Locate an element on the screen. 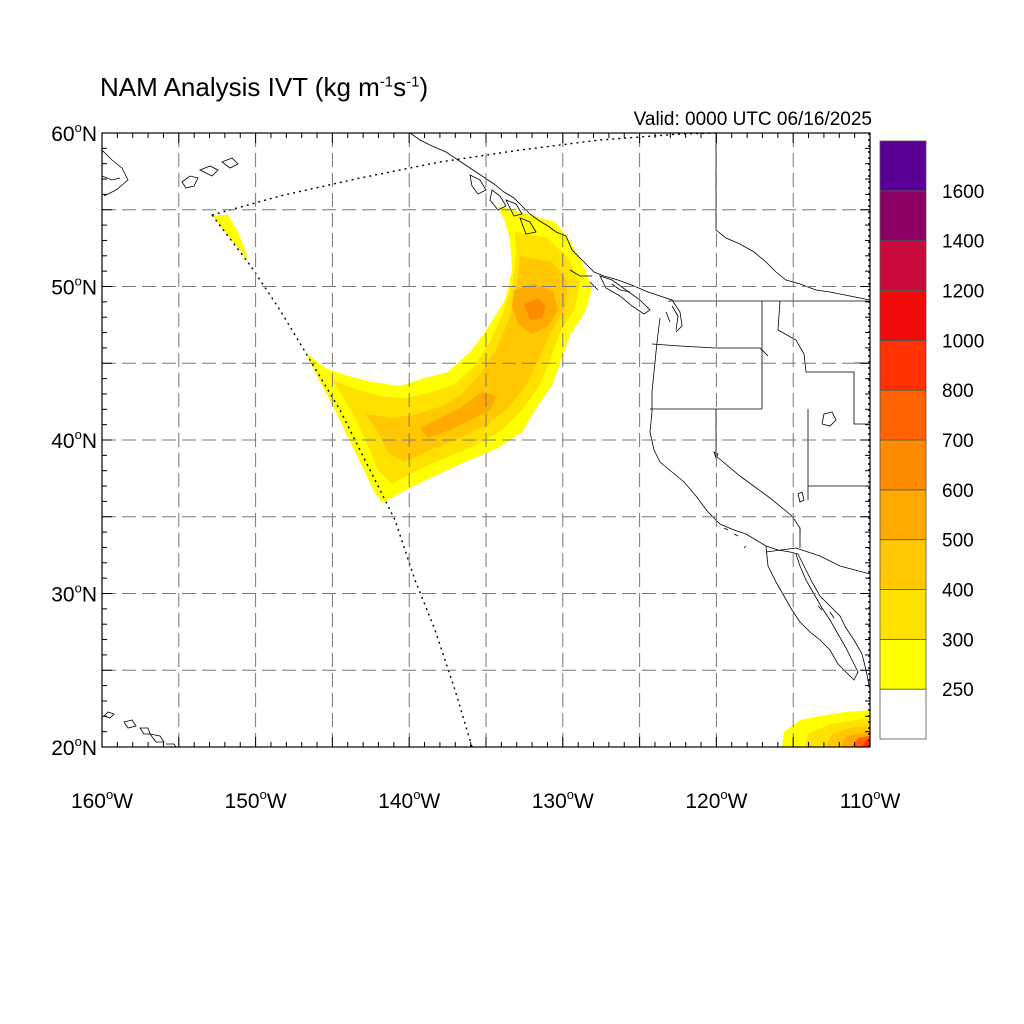  alaska-coast is located at coordinates (334, 185).